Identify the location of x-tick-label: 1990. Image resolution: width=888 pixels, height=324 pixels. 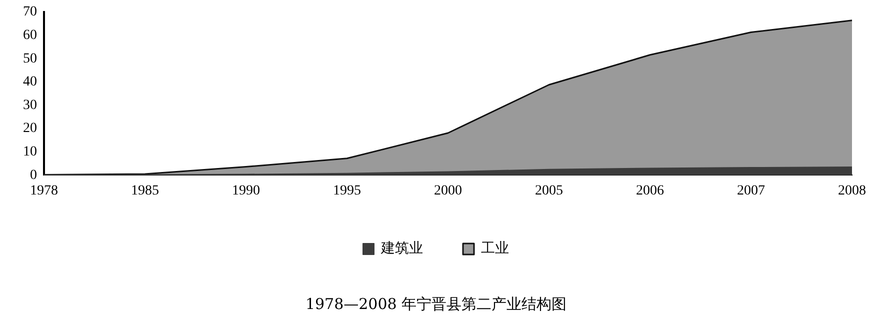
(246, 190).